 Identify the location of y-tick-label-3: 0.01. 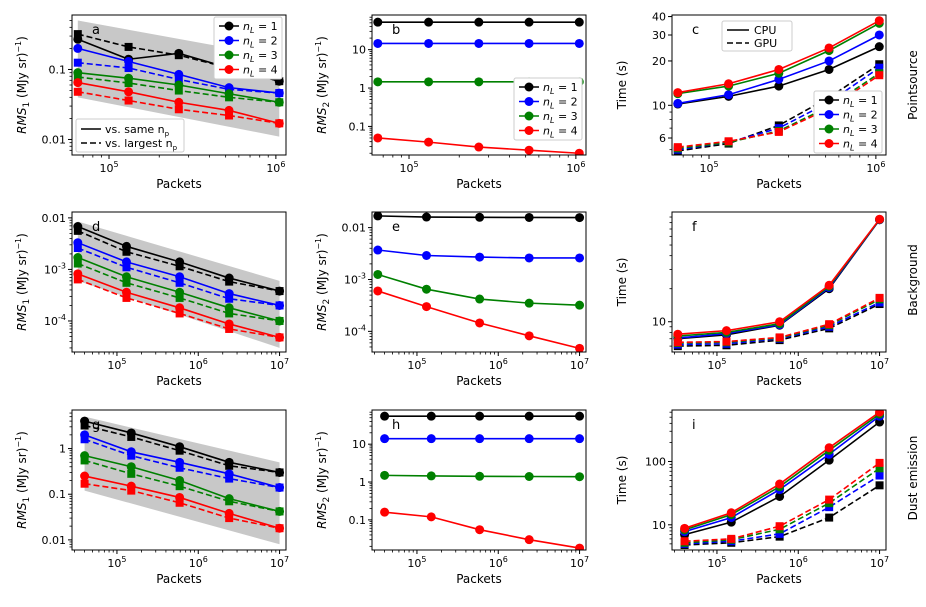
(54, 218).